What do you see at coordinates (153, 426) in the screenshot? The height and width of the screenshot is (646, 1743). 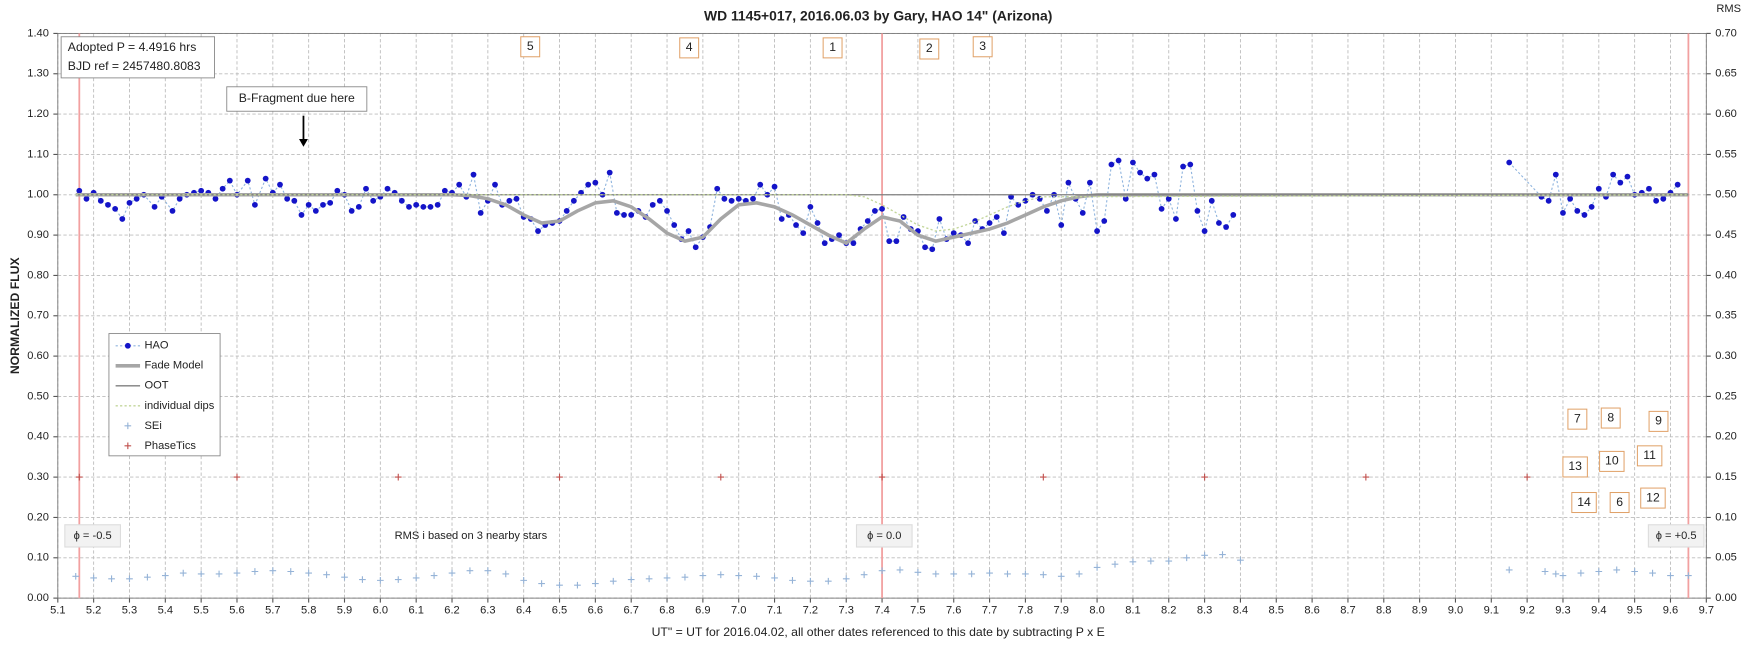 I see `legend-label: SEi` at bounding box center [153, 426].